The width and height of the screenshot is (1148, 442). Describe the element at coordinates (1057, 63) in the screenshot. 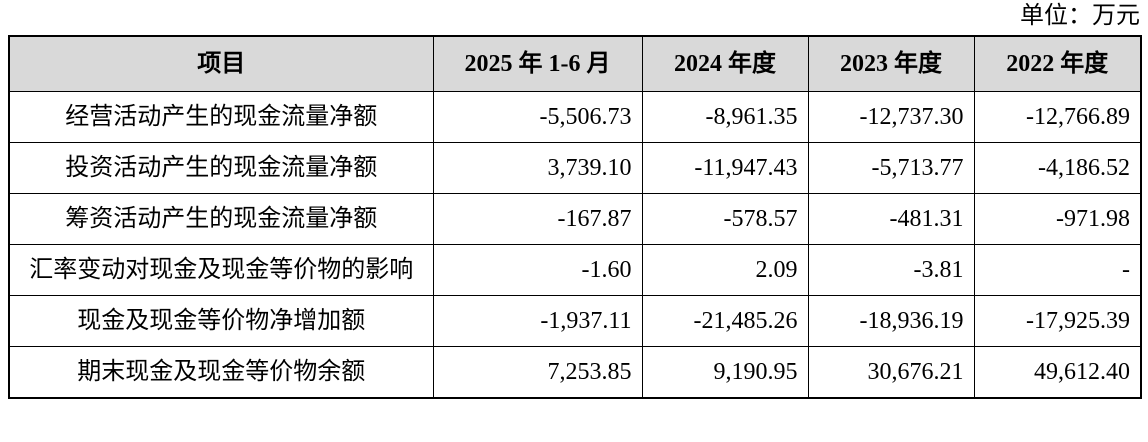

I see `header-cell: 2022 年度` at that location.